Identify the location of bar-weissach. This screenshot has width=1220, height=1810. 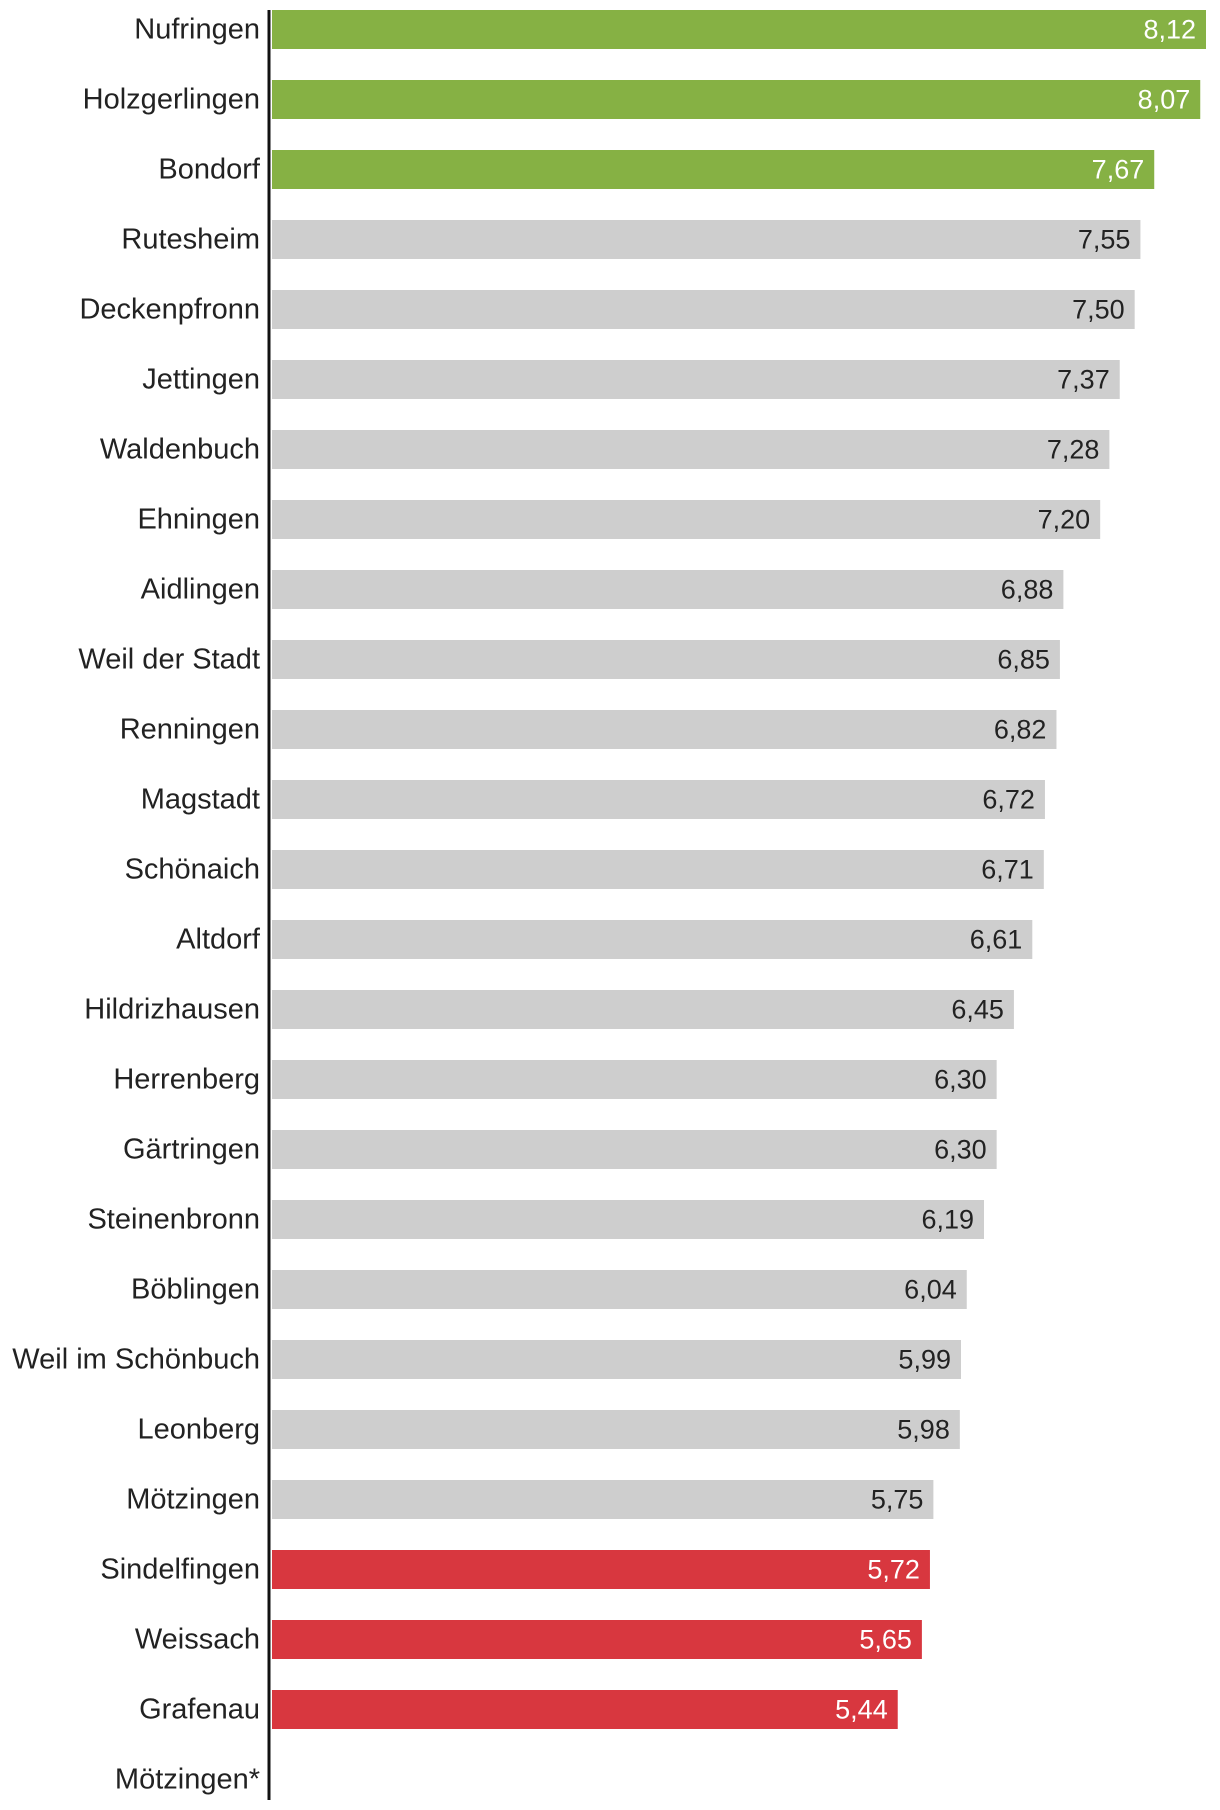
(597, 1639).